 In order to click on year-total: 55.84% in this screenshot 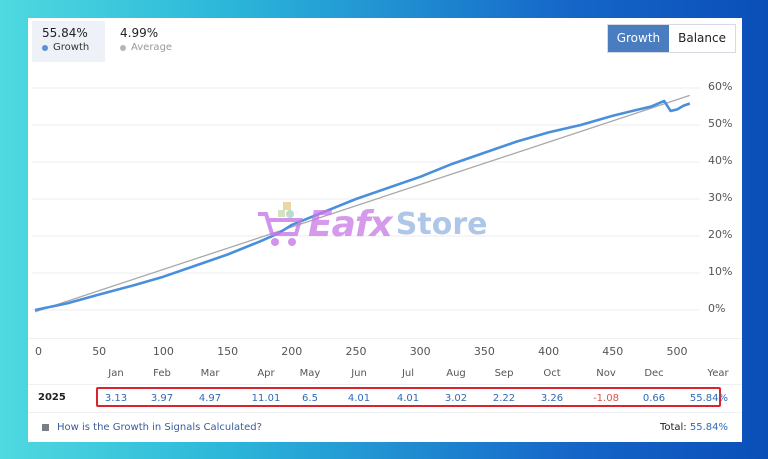, I will do `click(708, 398)`.